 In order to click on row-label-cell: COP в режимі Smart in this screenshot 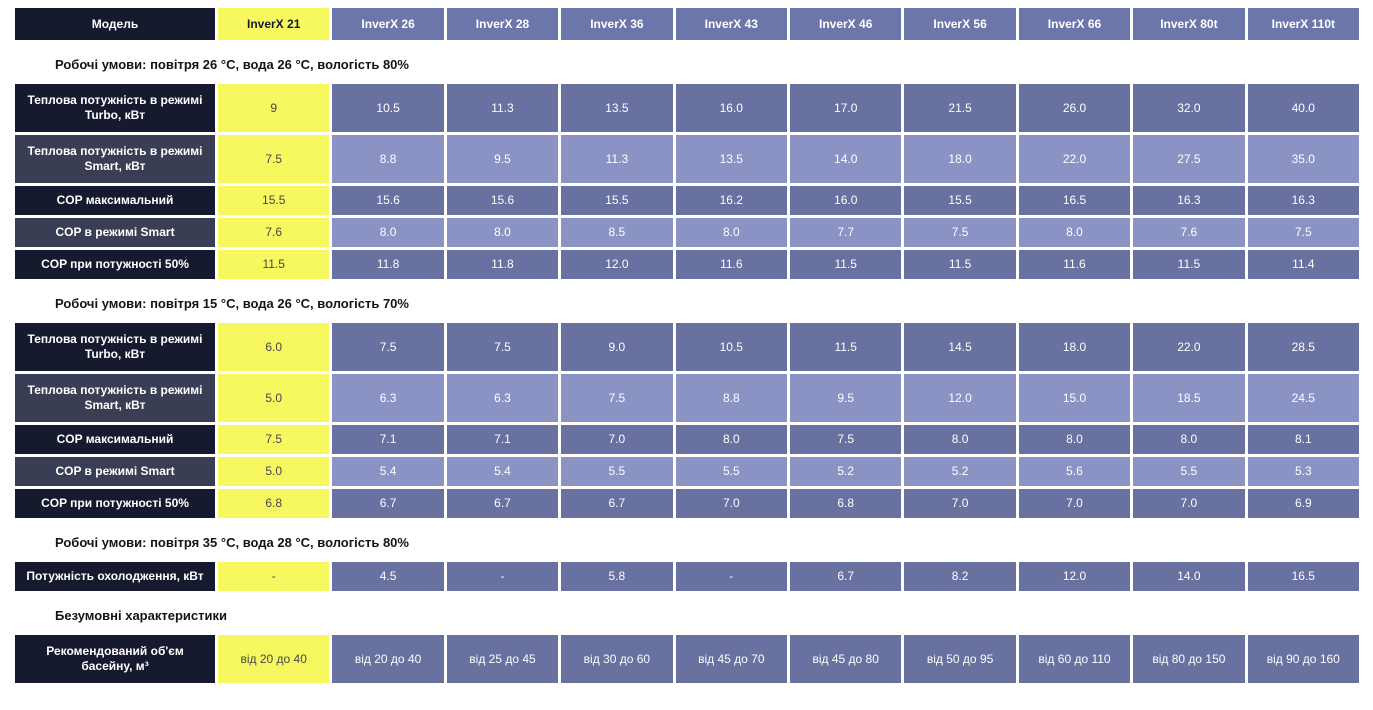, I will do `click(115, 232)`.